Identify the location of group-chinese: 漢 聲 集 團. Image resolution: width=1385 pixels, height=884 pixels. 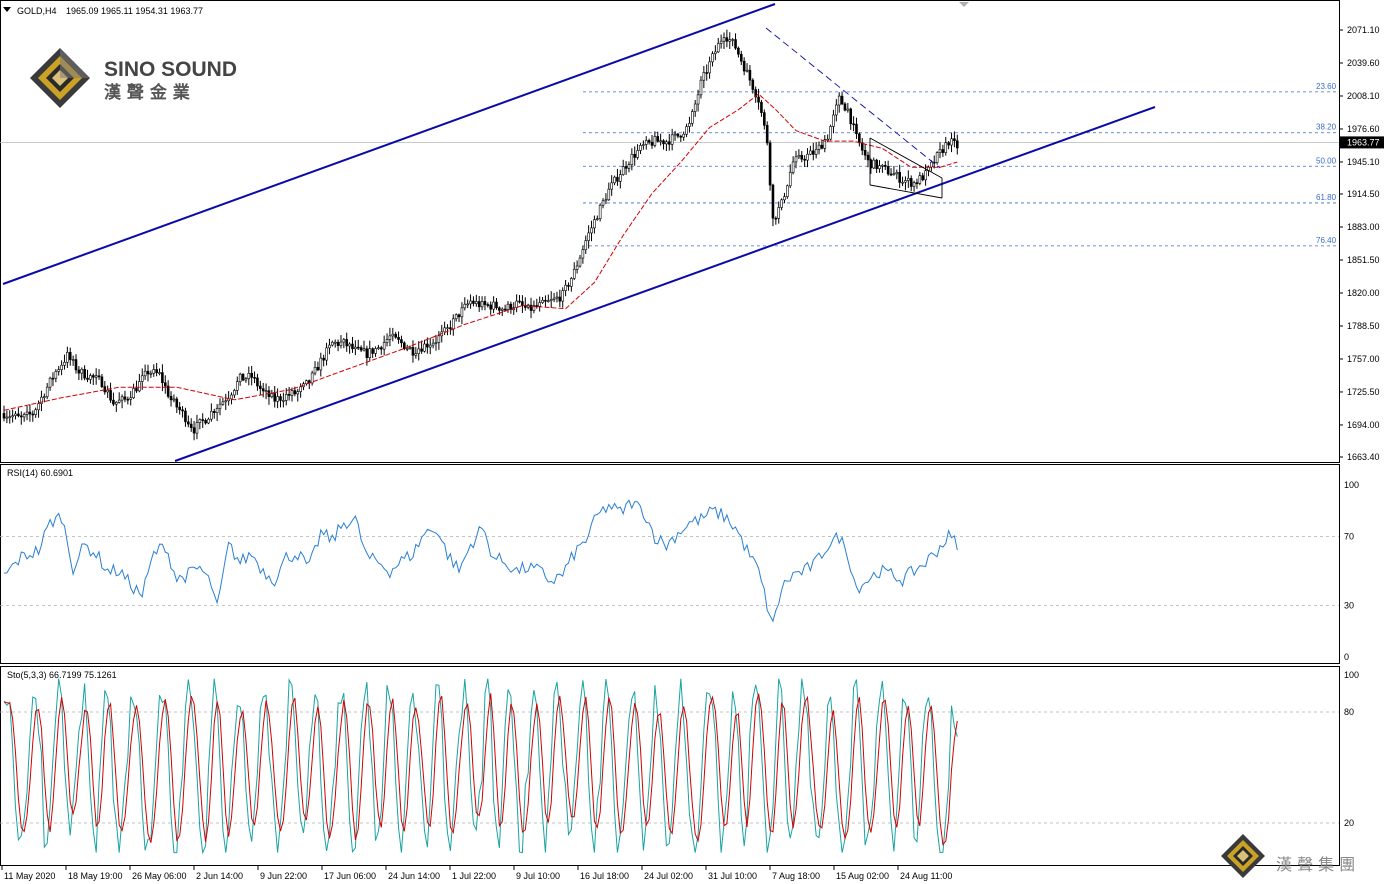
(1315, 864).